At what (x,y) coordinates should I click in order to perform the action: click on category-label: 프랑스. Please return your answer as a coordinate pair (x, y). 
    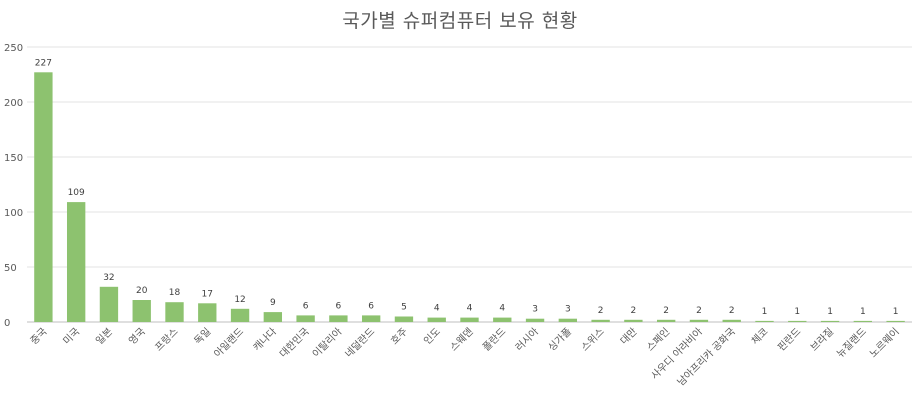
    Looking at the image, I should click on (167, 340).